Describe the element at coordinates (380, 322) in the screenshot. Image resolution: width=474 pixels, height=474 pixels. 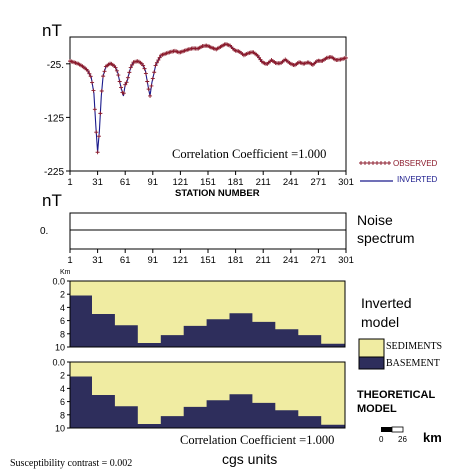
I see `inverted-model-label-2: model` at that location.